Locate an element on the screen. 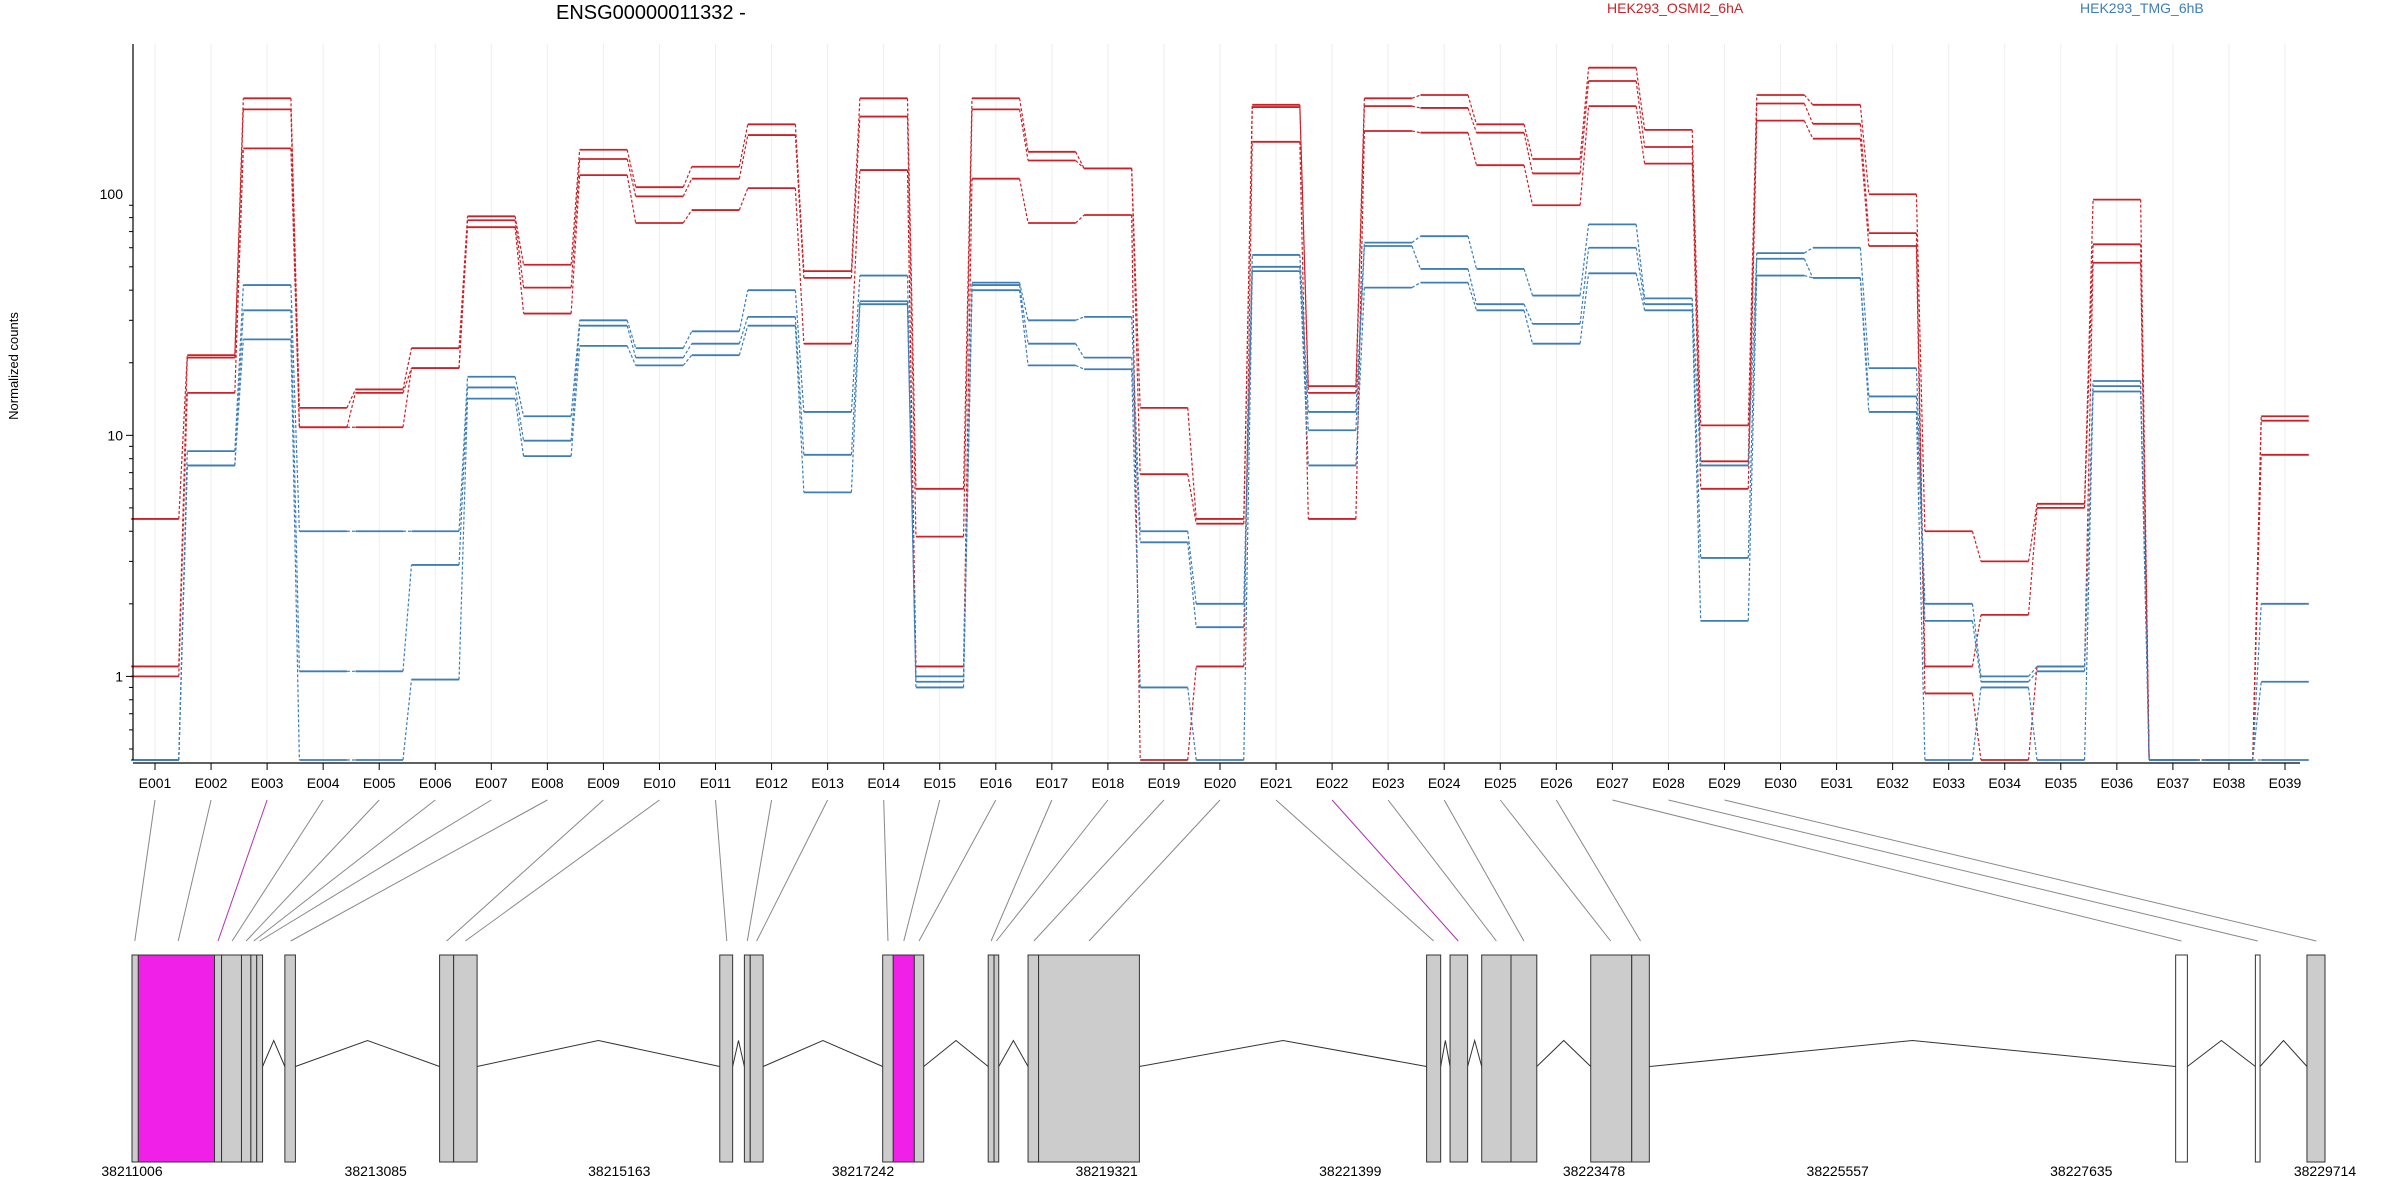  coordinate-label-8: 38225557 is located at coordinates (1838, 1171).